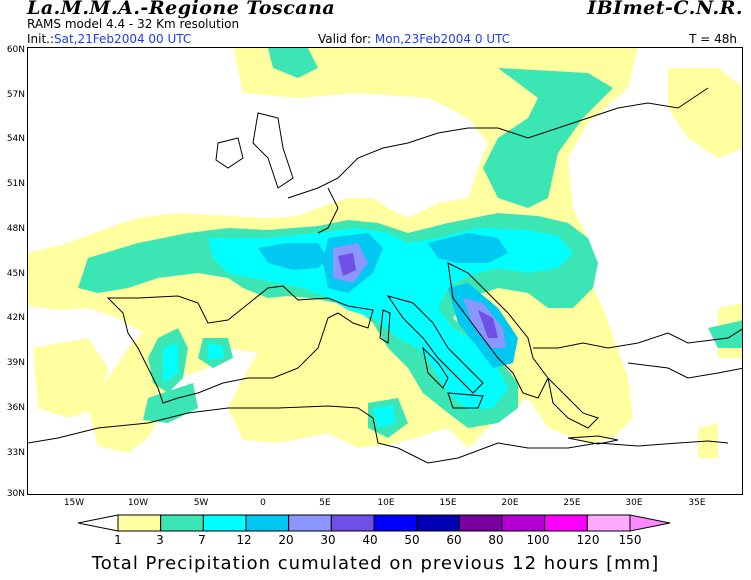  What do you see at coordinates (98, 523) in the screenshot?
I see `colorbar-arrow-low` at bounding box center [98, 523].